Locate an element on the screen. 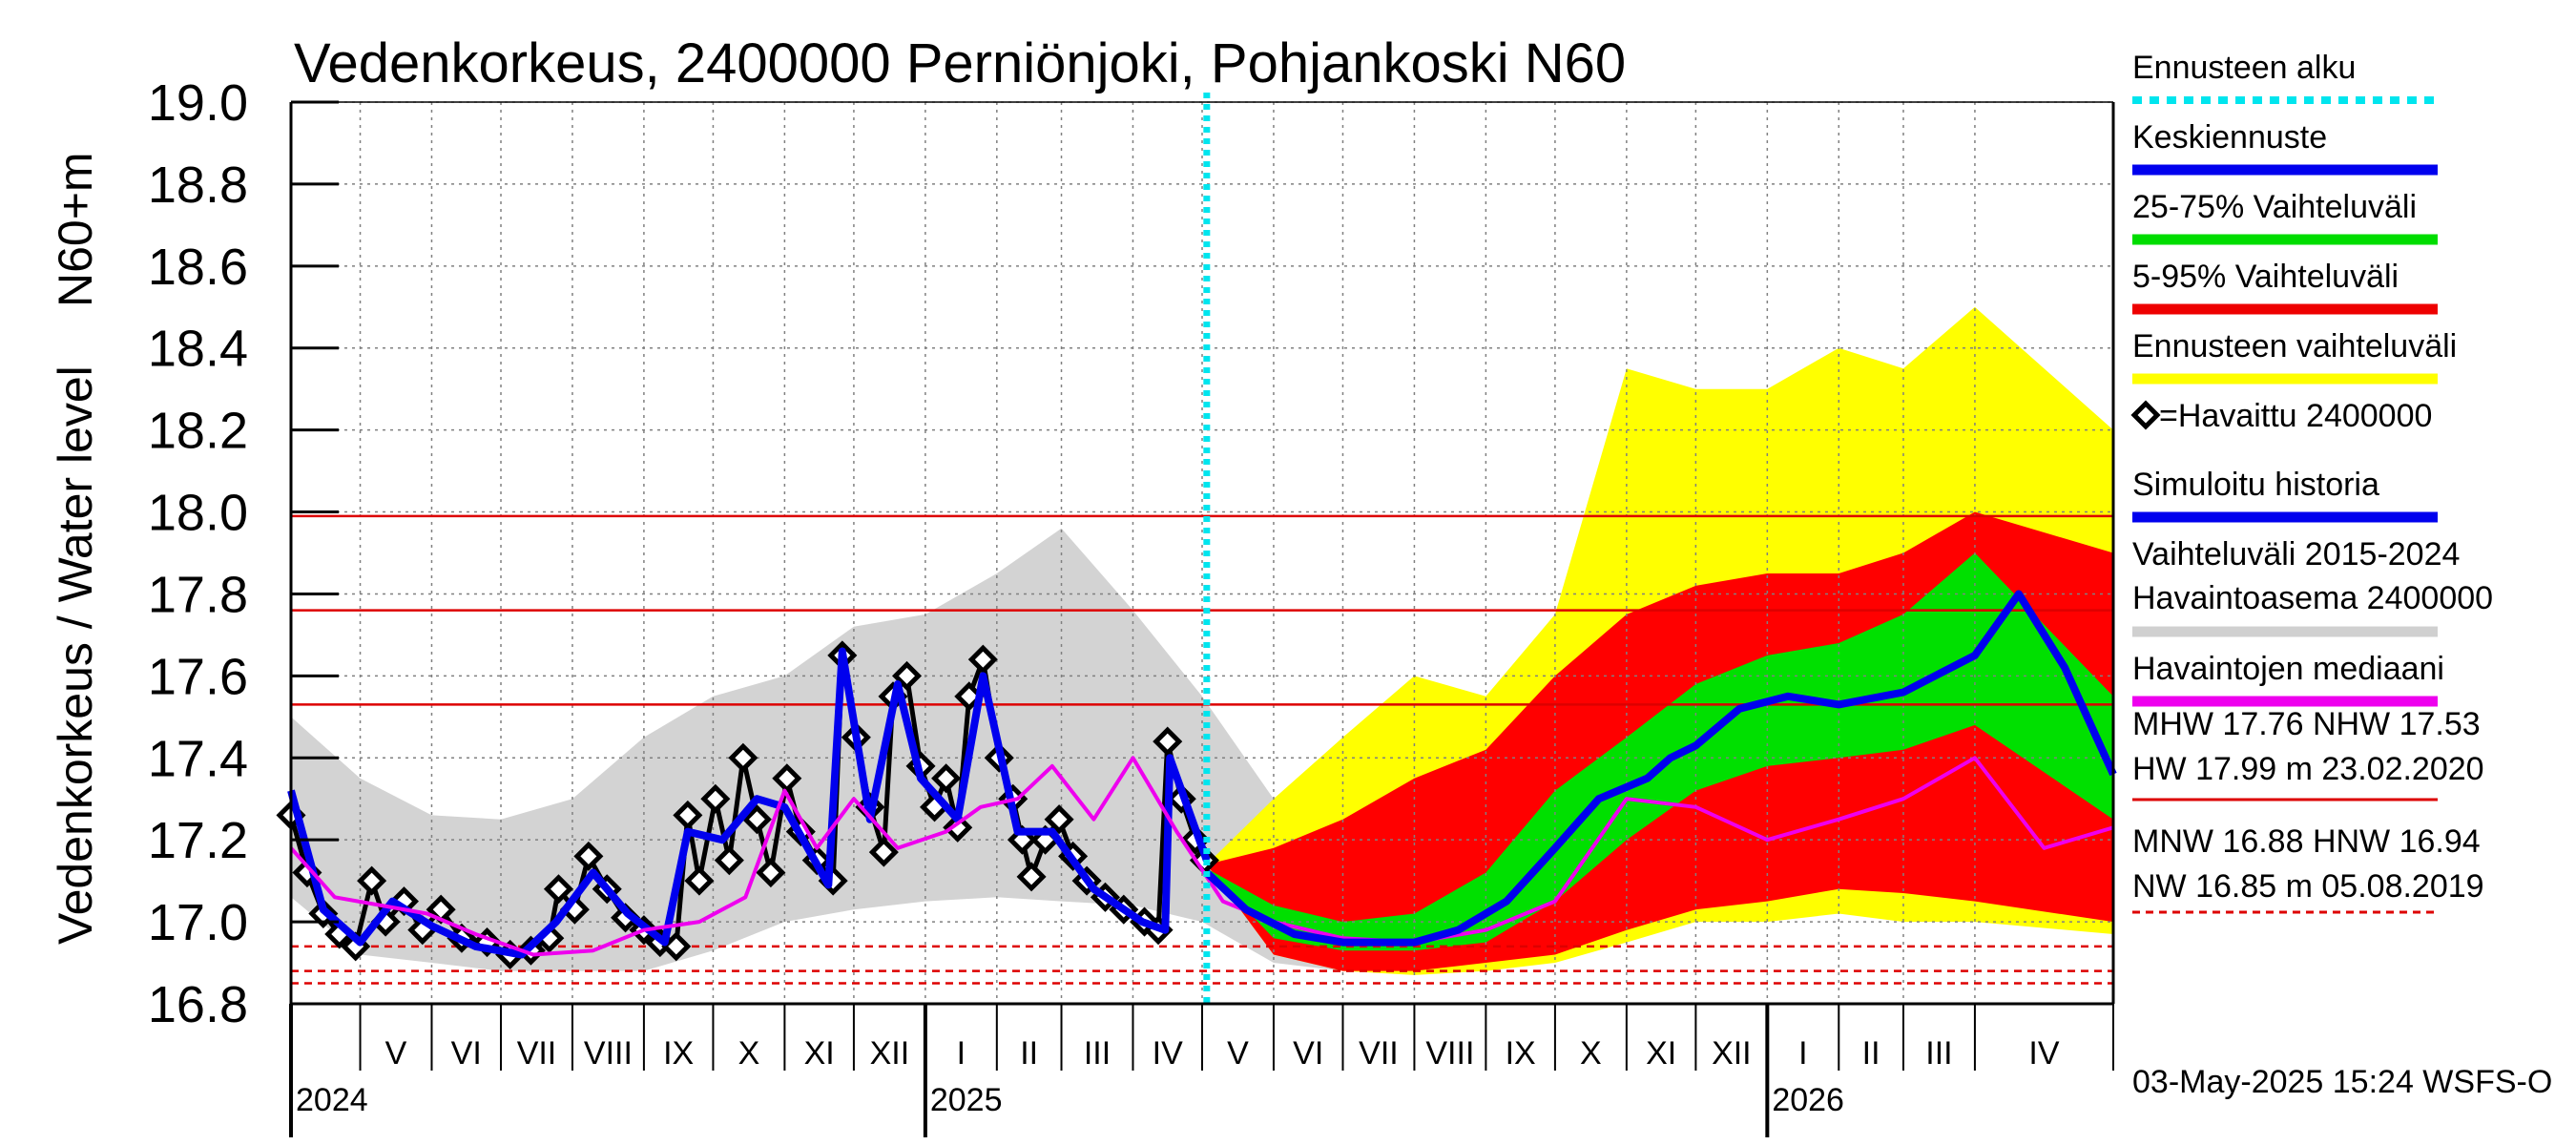  timestamp-footer: 03-May-2025 15:24 WSFS-O is located at coordinates (2342, 1082).